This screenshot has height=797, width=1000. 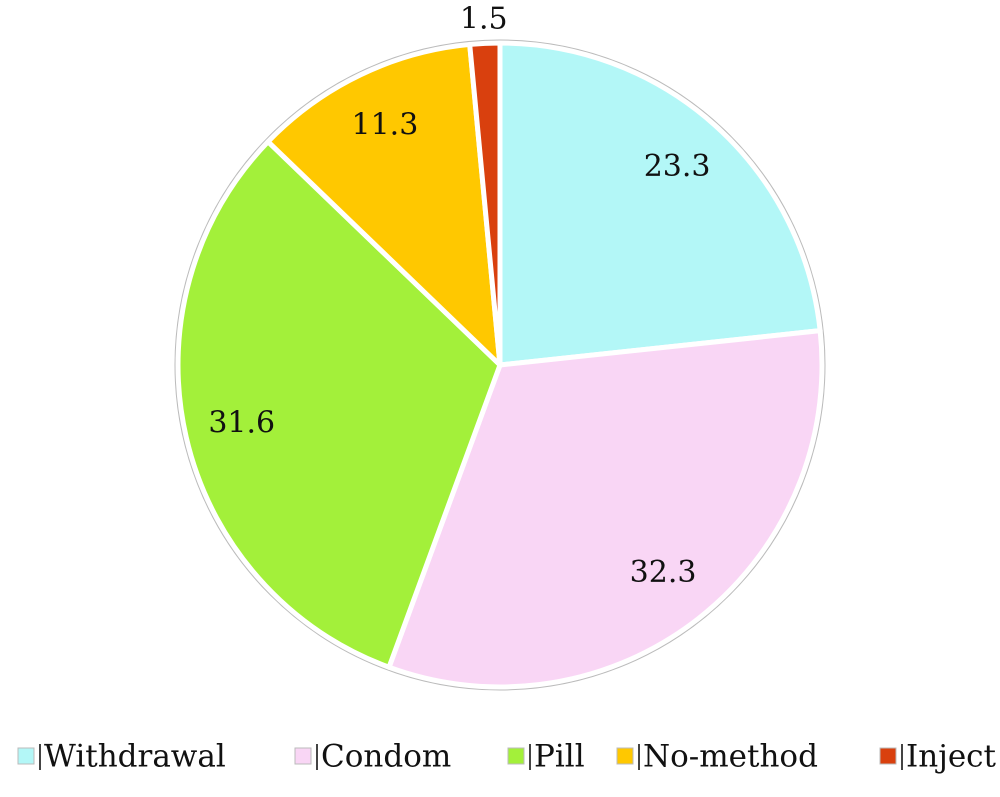 I want to click on data-label: 1.5, so click(x=484, y=18).